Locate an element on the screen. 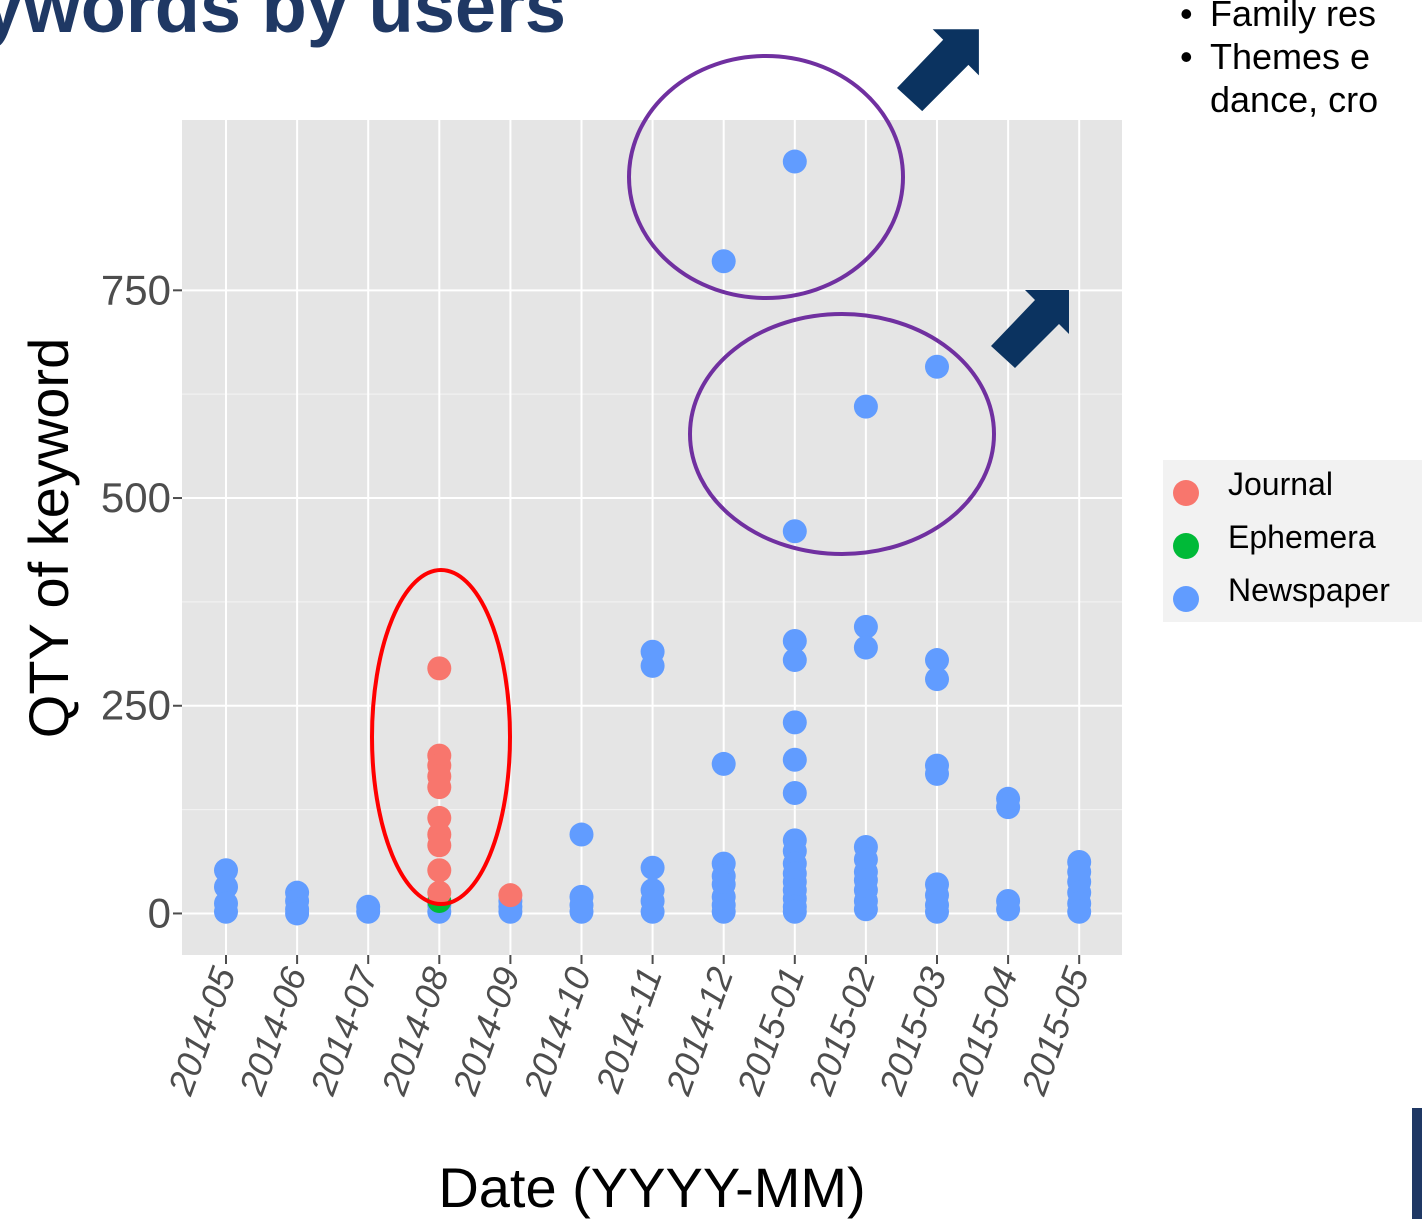 The image size is (1422, 1219). legend-label: Ephemera is located at coordinates (1302, 537).